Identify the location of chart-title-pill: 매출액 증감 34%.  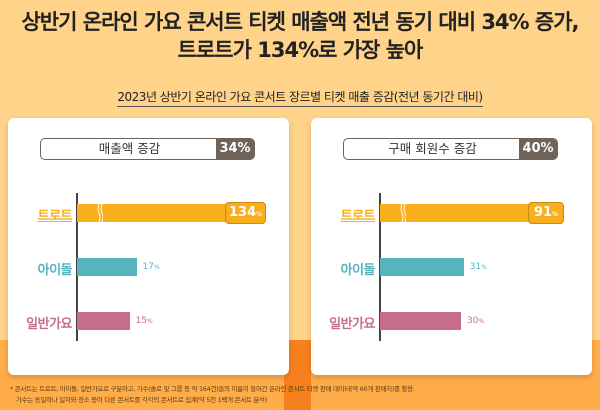
(147, 149).